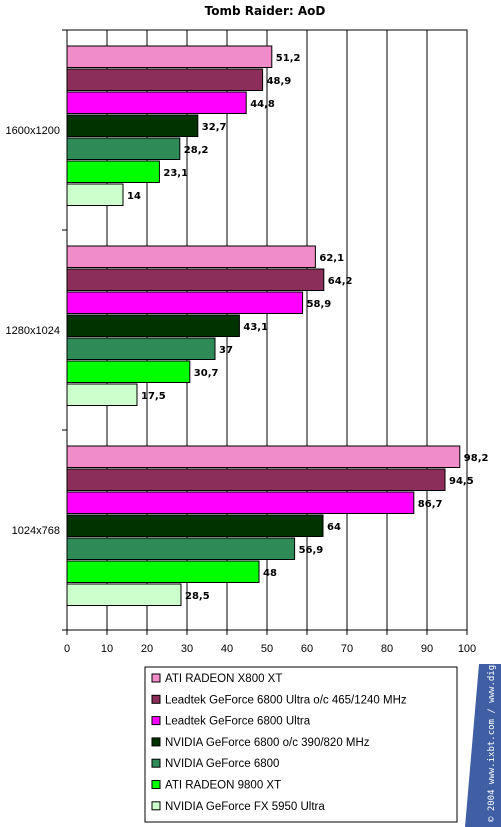  I want to click on bar-value-label: 86,7, so click(430, 504).